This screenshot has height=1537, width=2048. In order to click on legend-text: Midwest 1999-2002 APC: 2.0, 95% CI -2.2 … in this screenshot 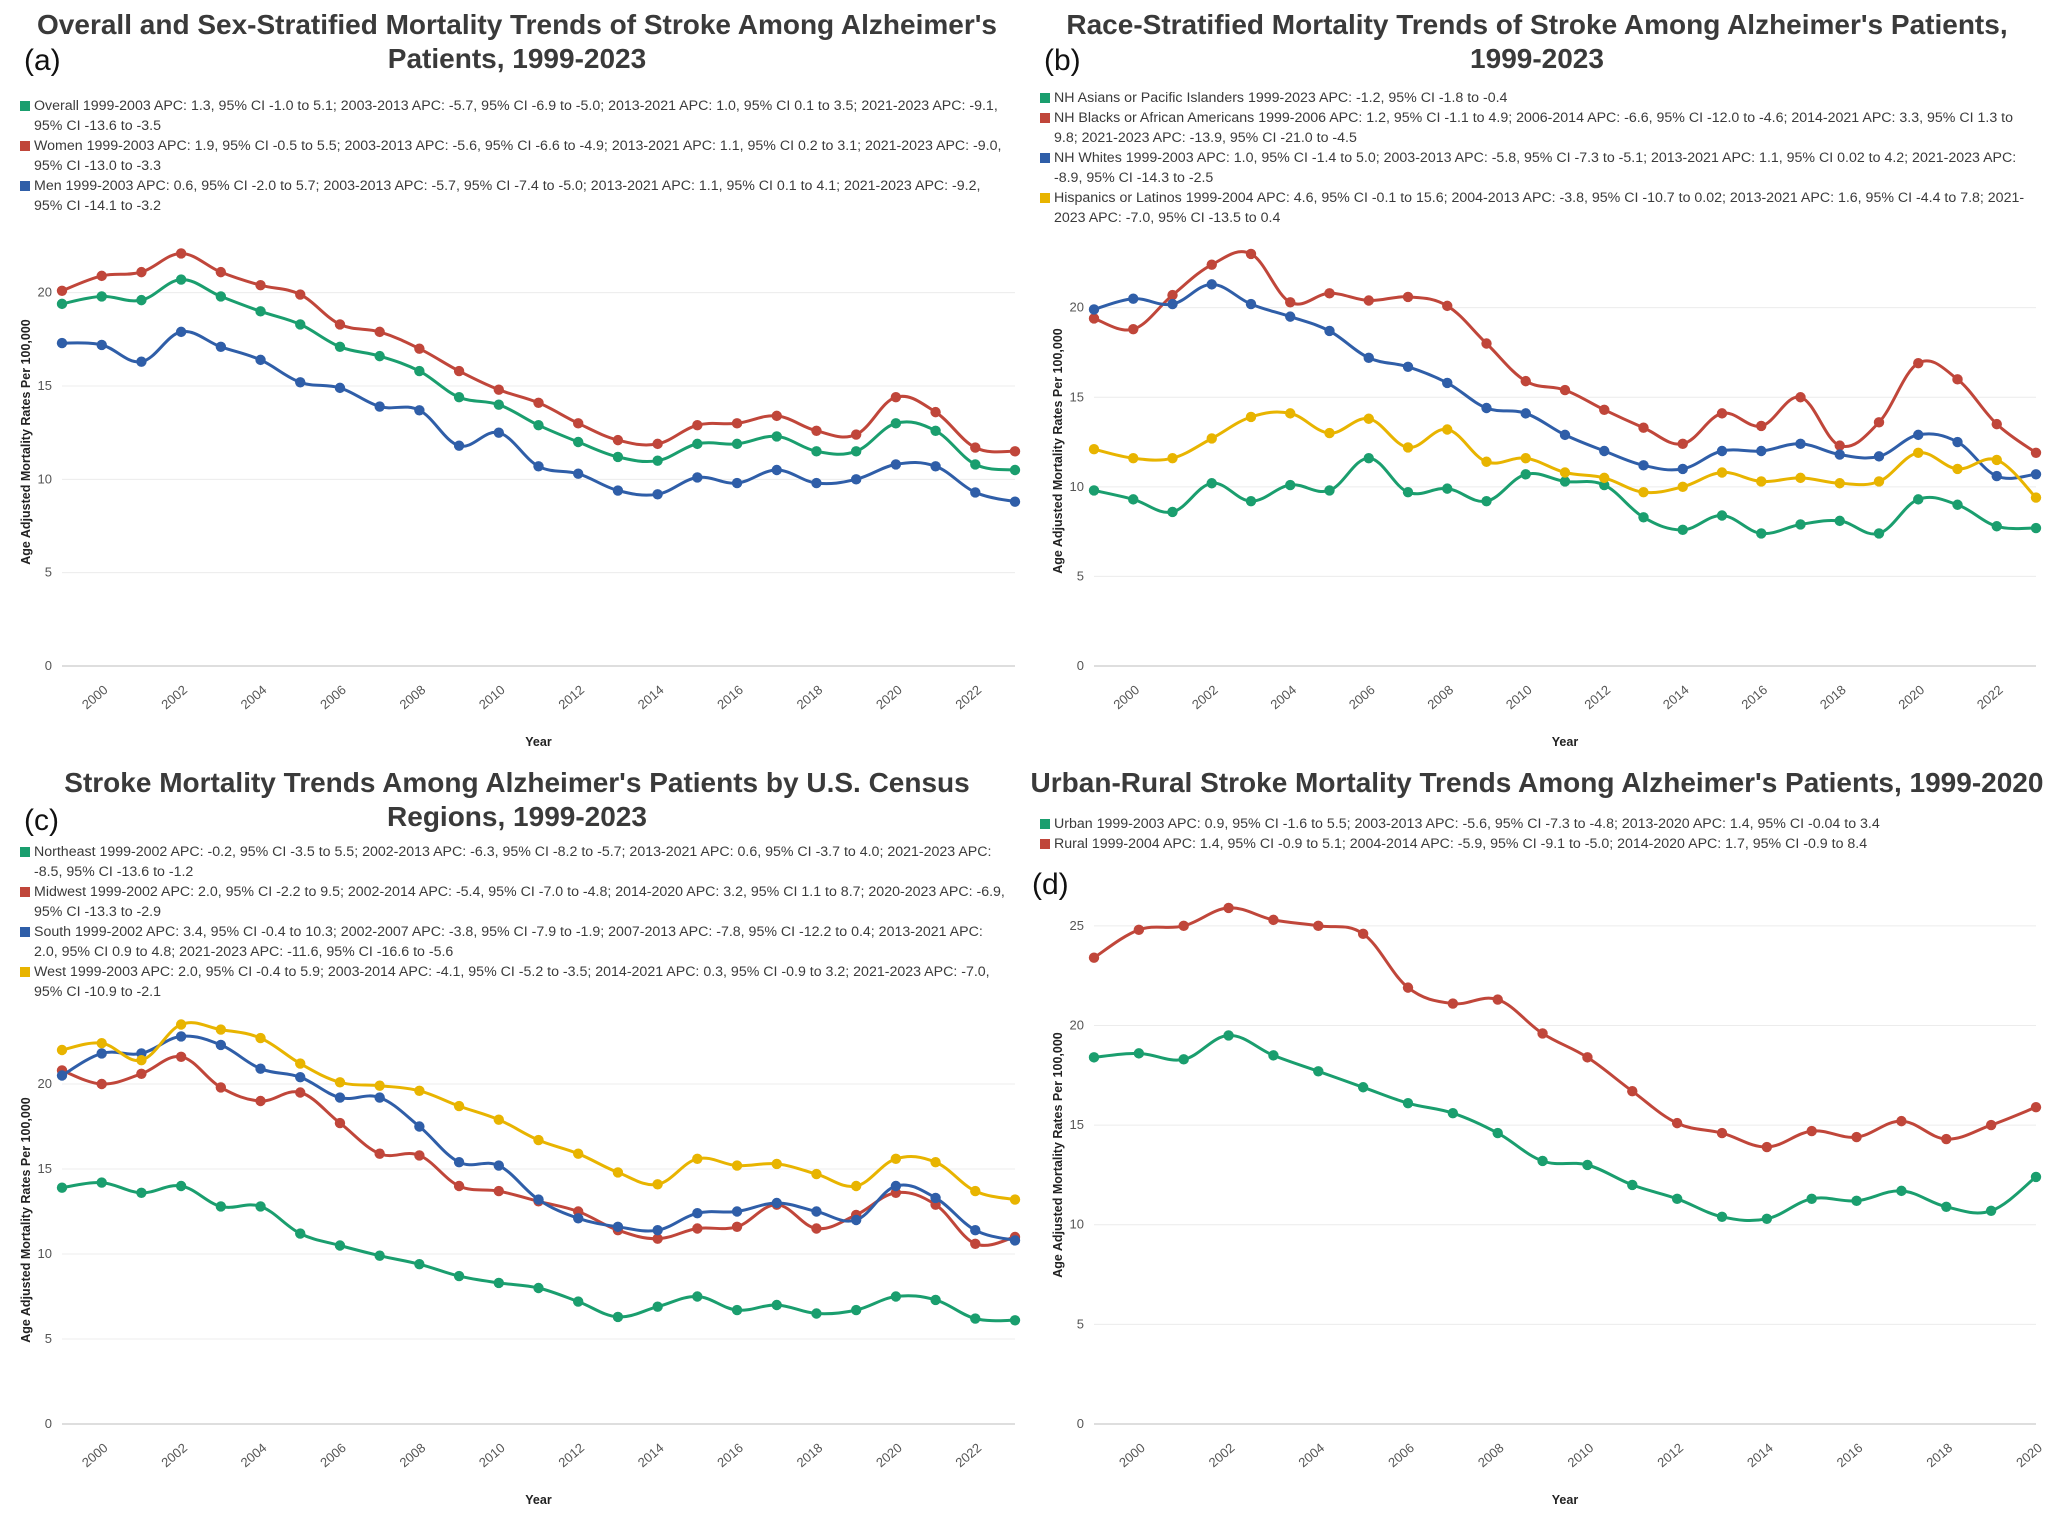, I will do `click(519, 902)`.